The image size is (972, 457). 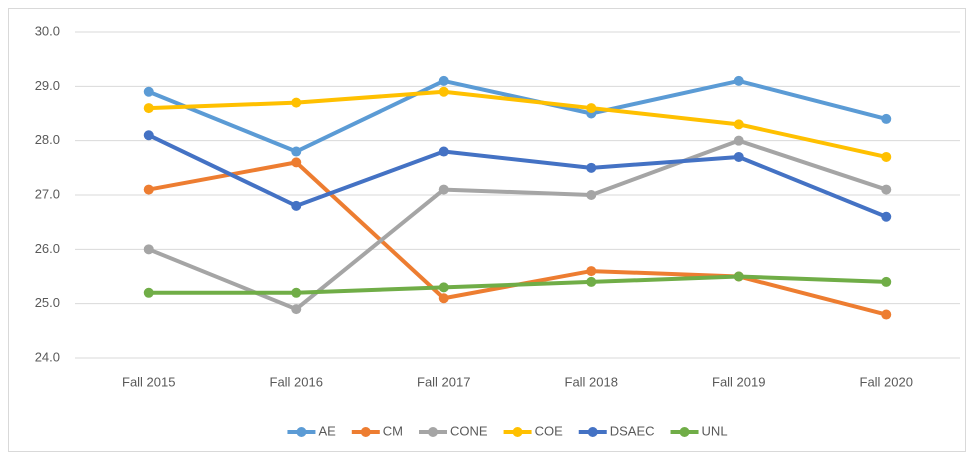 What do you see at coordinates (632, 430) in the screenshot?
I see `legend-label: DSAEC` at bounding box center [632, 430].